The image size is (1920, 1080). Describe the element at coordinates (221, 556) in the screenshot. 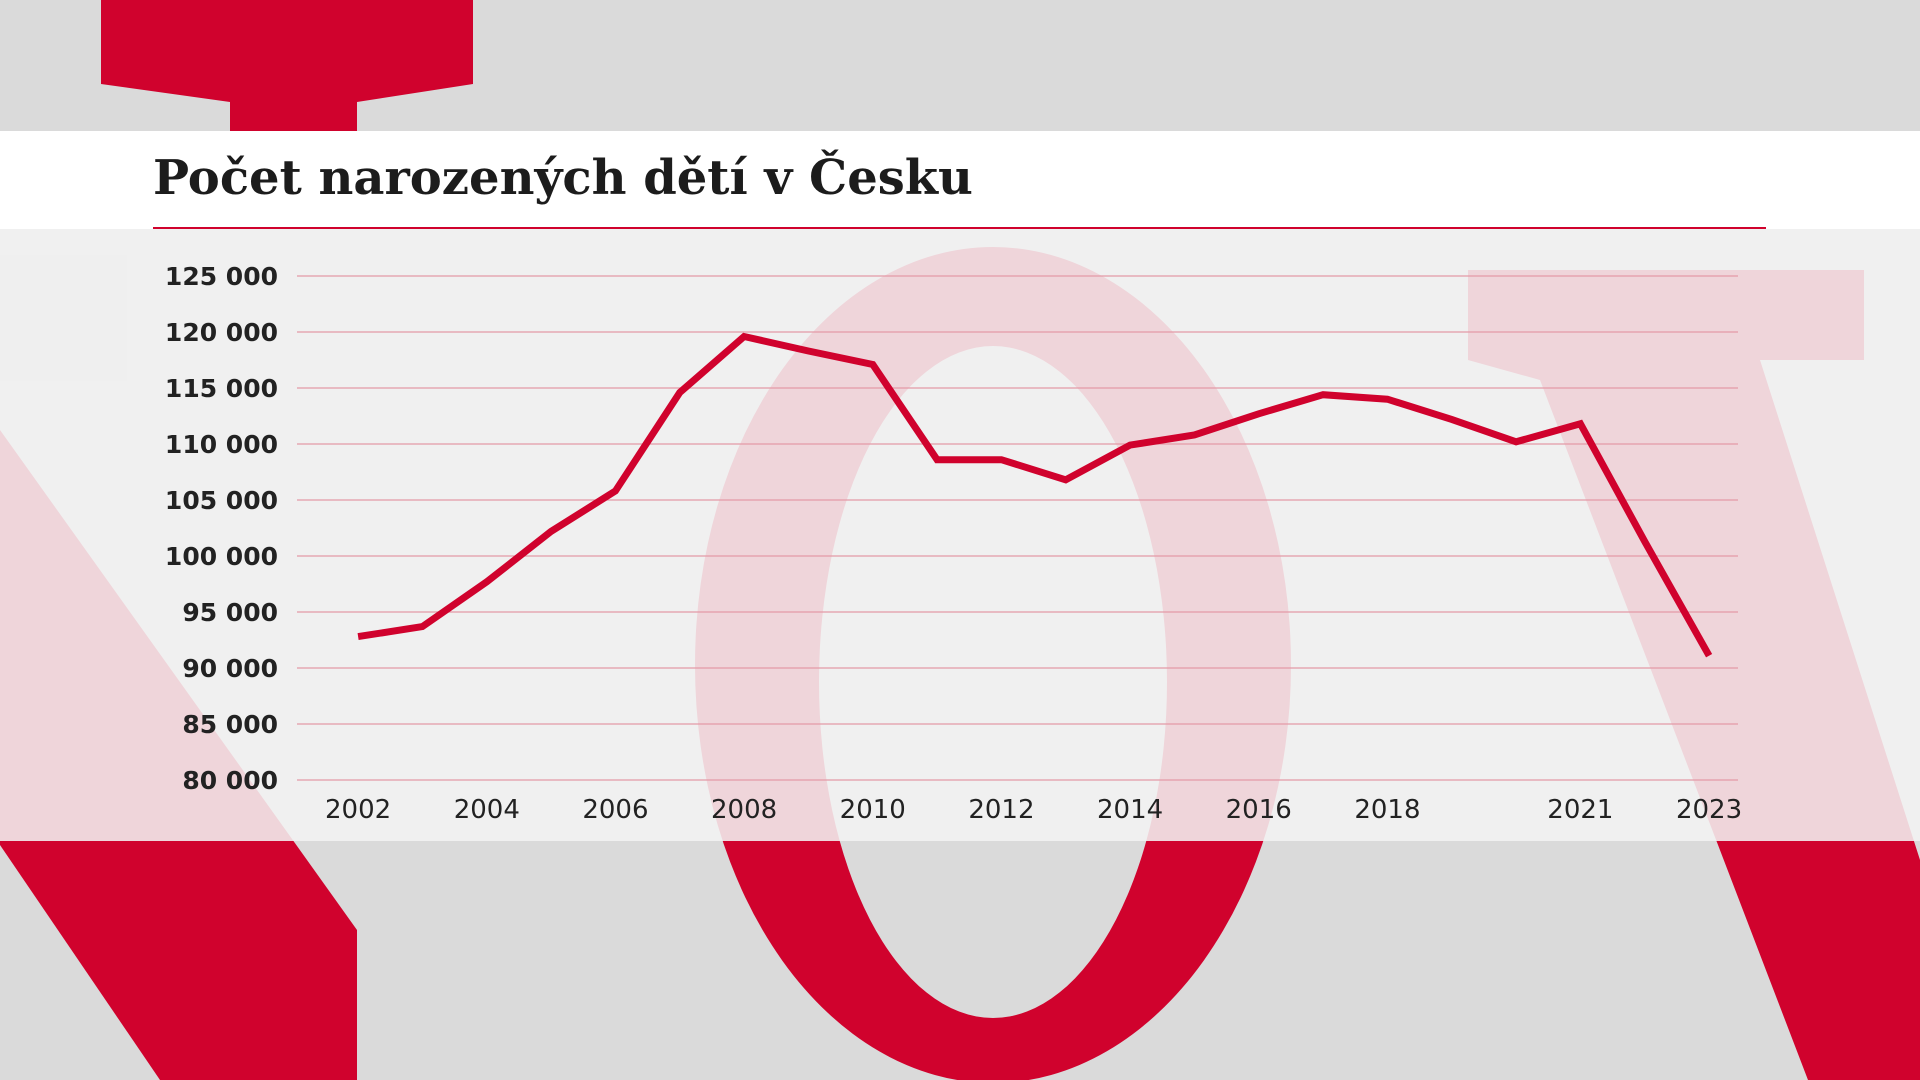

I see `y-tick-label: 100 000` at that location.